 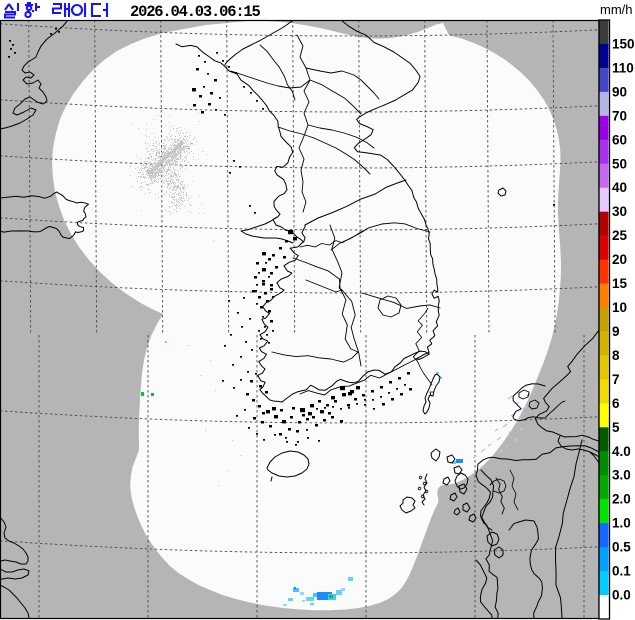 I want to click on svg-text: 7, so click(x=616, y=379).